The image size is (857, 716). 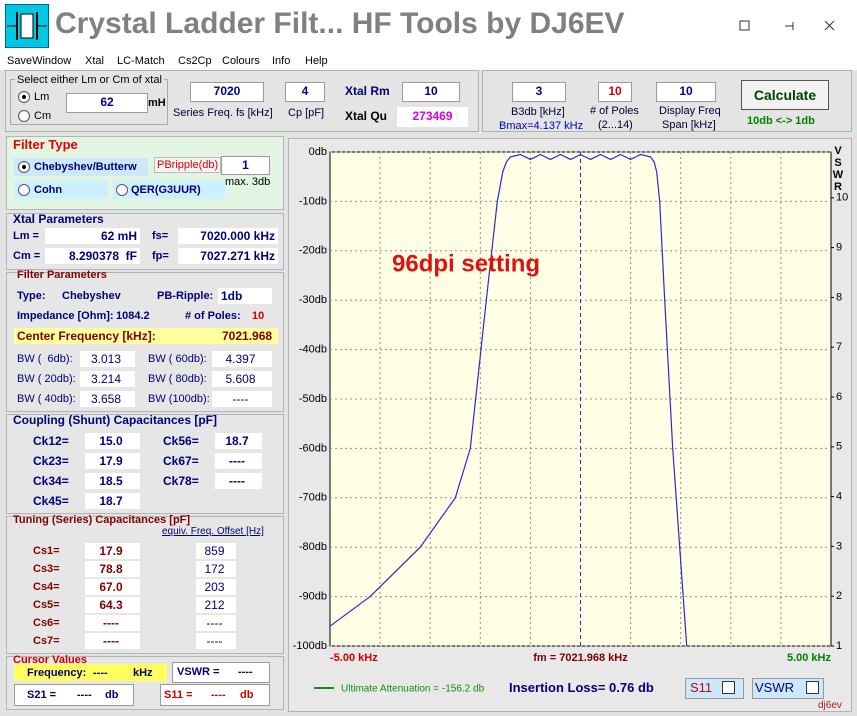 What do you see at coordinates (216, 587) in the screenshot?
I see `offset-value: 203` at bounding box center [216, 587].